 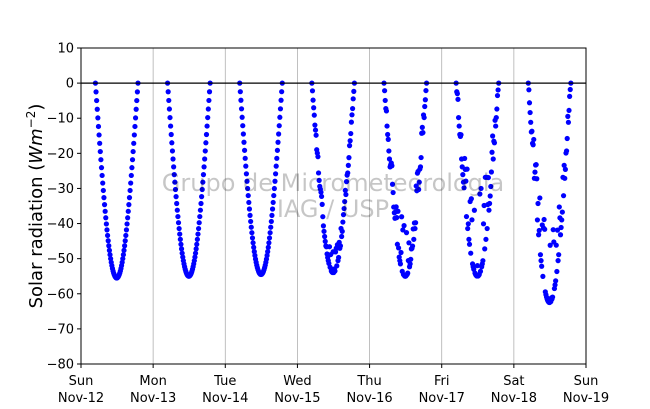 What do you see at coordinates (60, 329) in the screenshot?
I see `y-tick-label: −70` at bounding box center [60, 329].